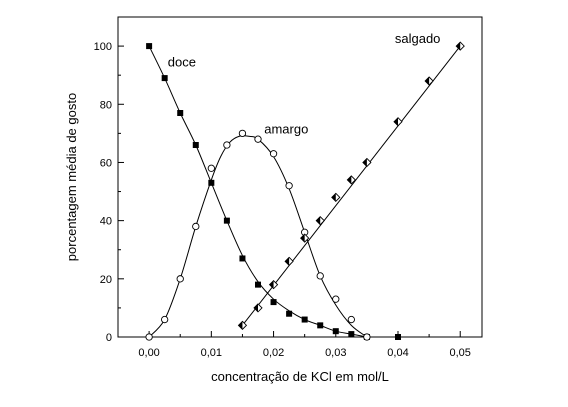 The image size is (568, 407). I want to click on series-label-1: amargo, so click(286, 128).